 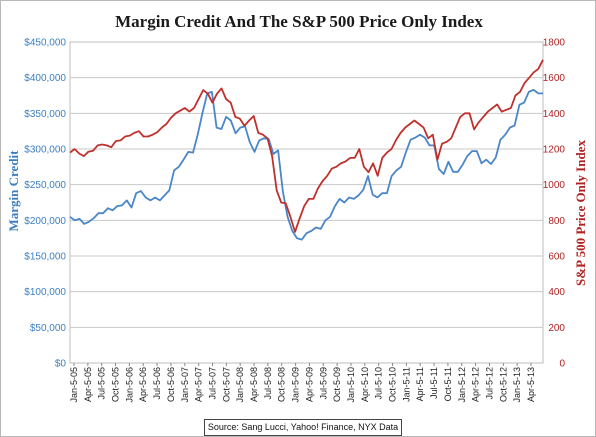 What do you see at coordinates (171, 384) in the screenshot?
I see `x-tick-label: Oct-5-06` at bounding box center [171, 384].